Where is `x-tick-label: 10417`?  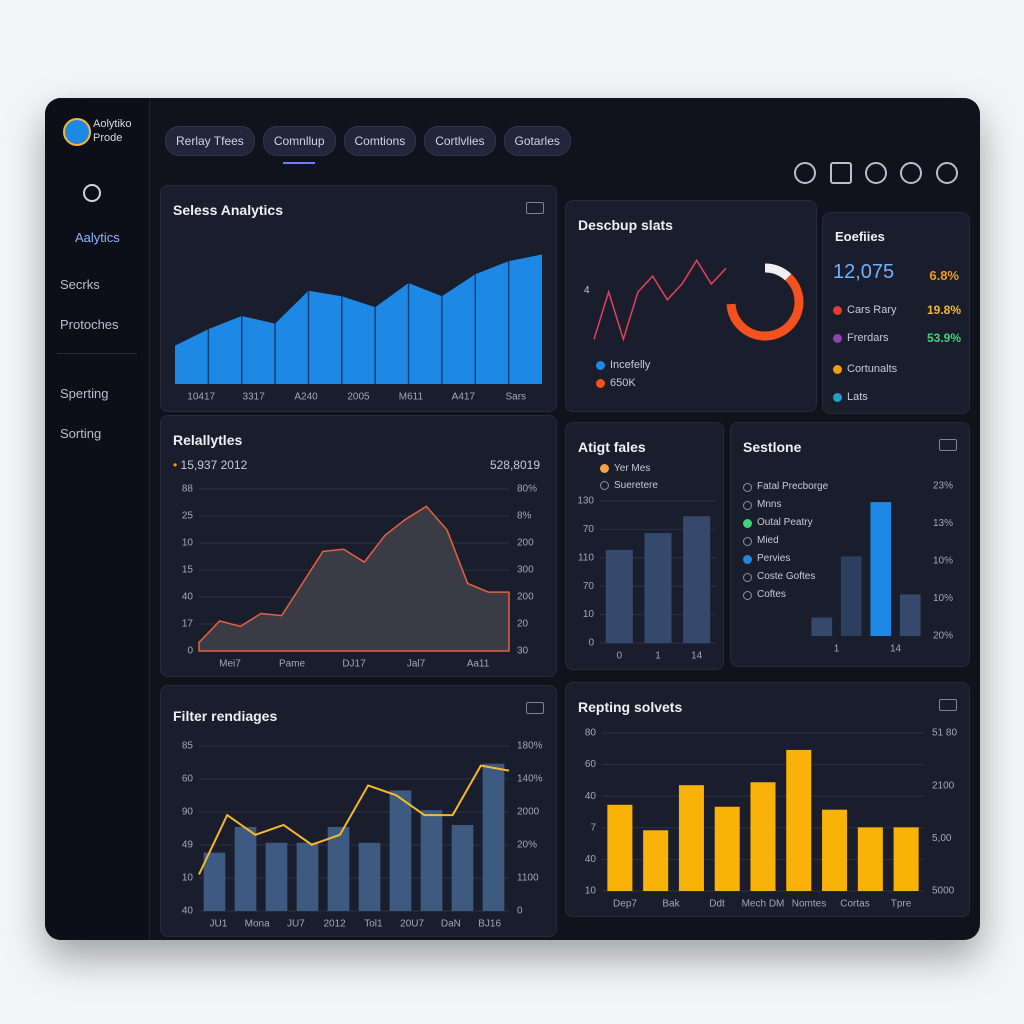
x-tick-label: 10417 is located at coordinates (201, 397).